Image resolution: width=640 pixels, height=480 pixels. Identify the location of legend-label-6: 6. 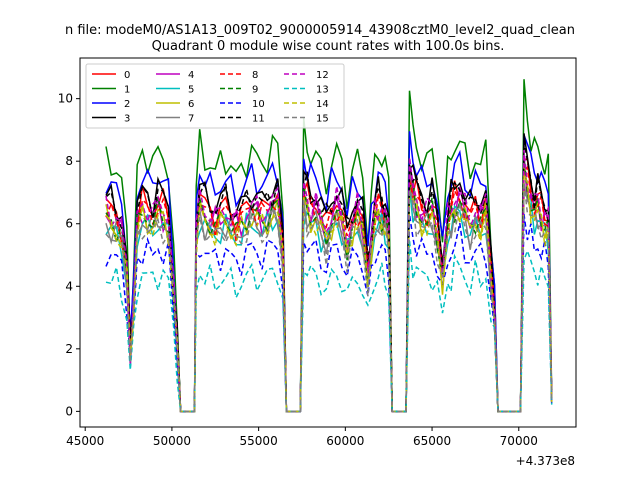
(191, 104).